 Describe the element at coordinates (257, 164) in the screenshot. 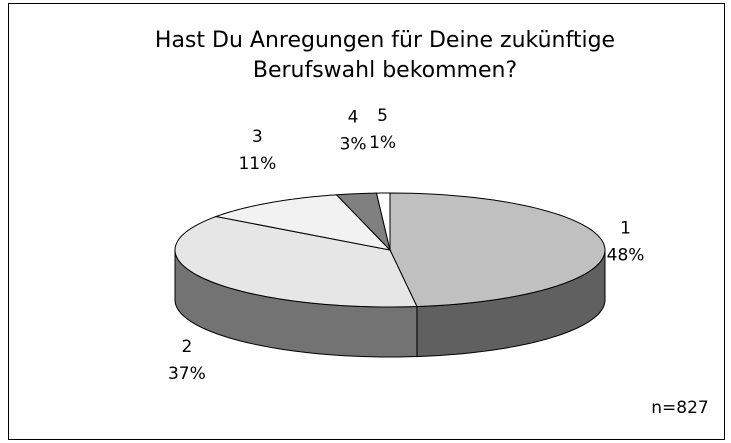

I see `slice-value-label: 11%` at that location.